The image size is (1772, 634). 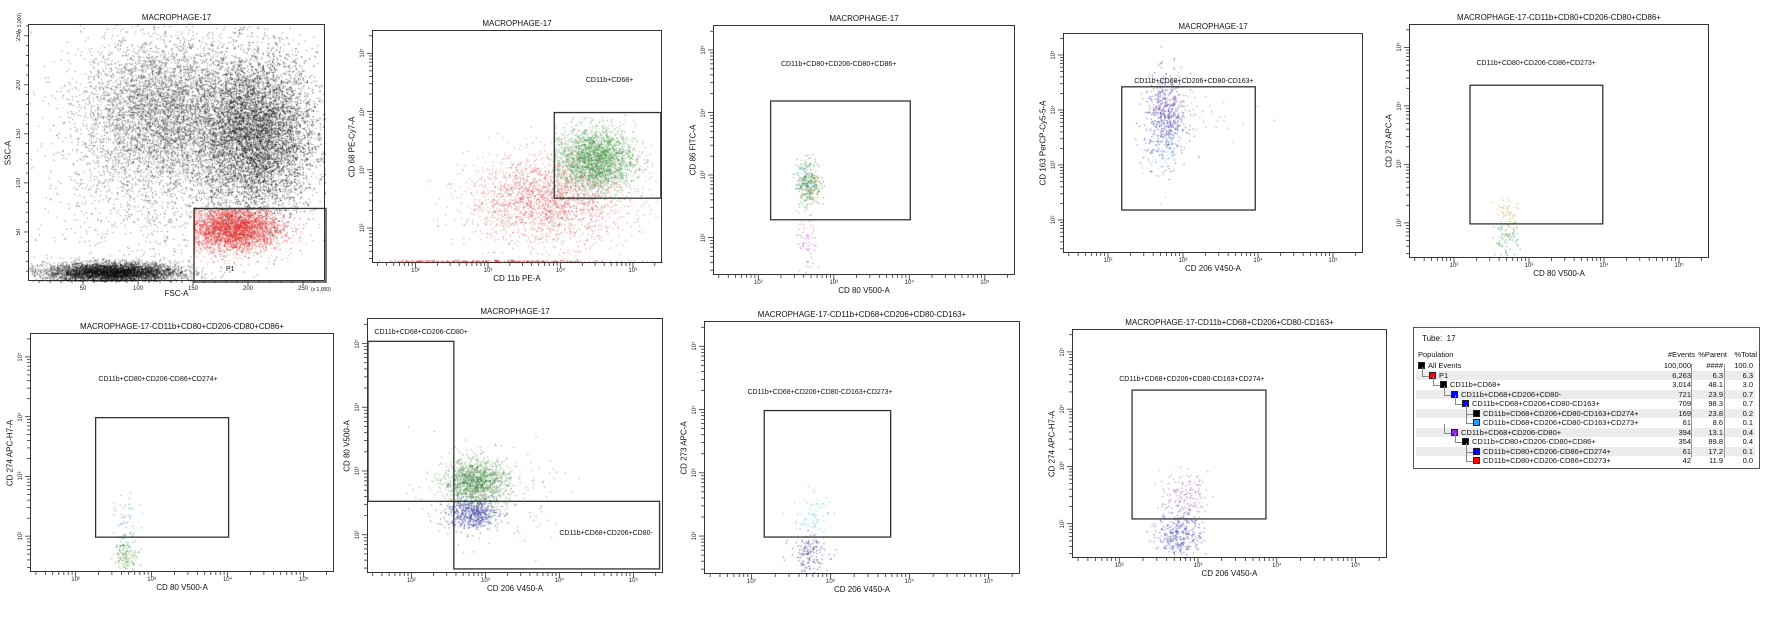 What do you see at coordinates (1747, 403) in the screenshot?
I see `percent-total: 0.7` at bounding box center [1747, 403].